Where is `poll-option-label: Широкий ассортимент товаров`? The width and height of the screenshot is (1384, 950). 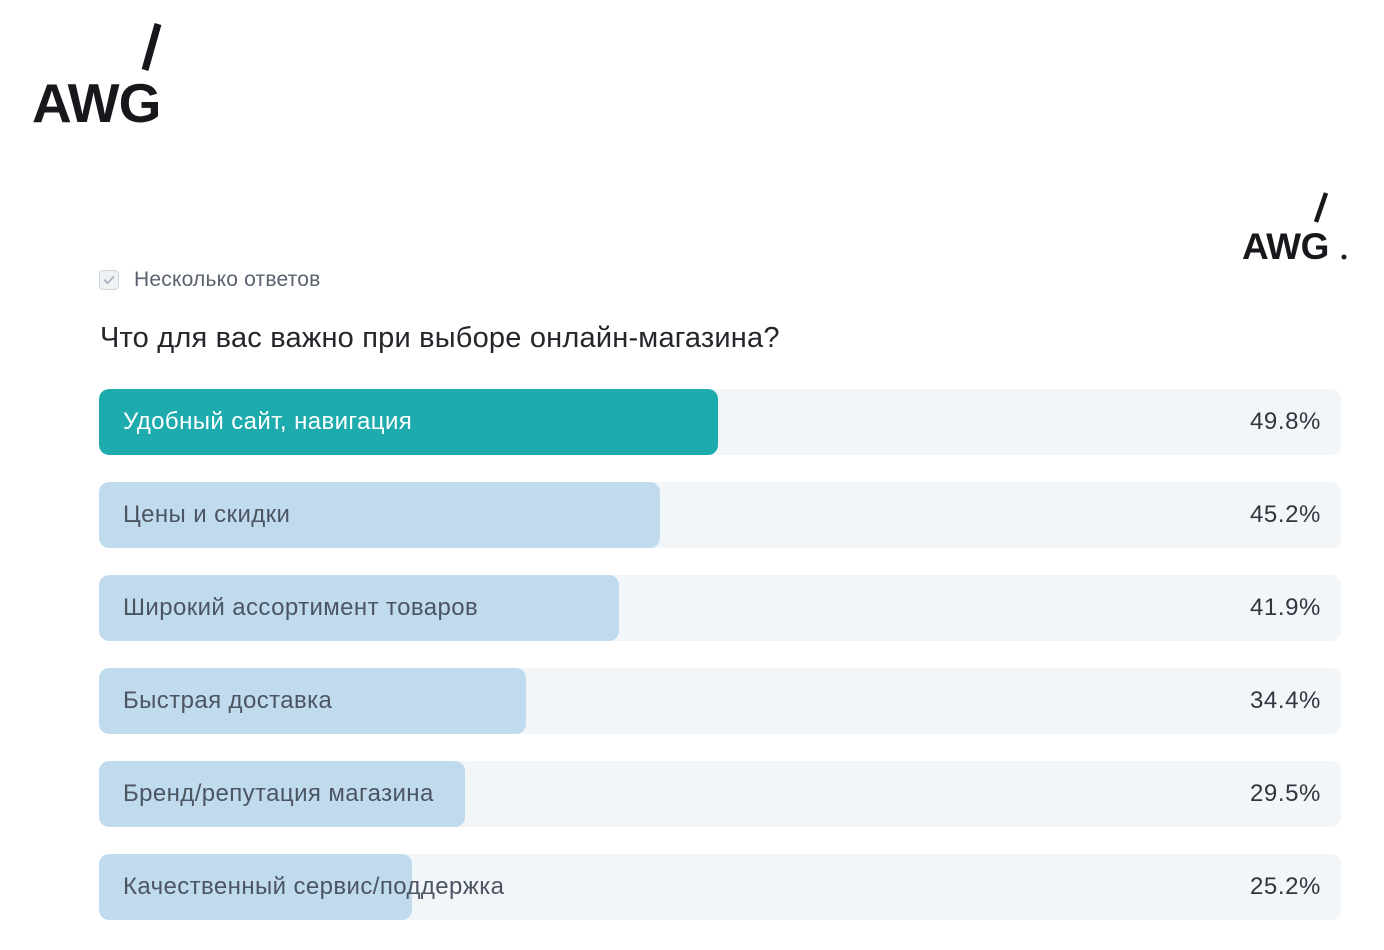
poll-option-label: Широкий ассортимент товаров is located at coordinates (301, 607).